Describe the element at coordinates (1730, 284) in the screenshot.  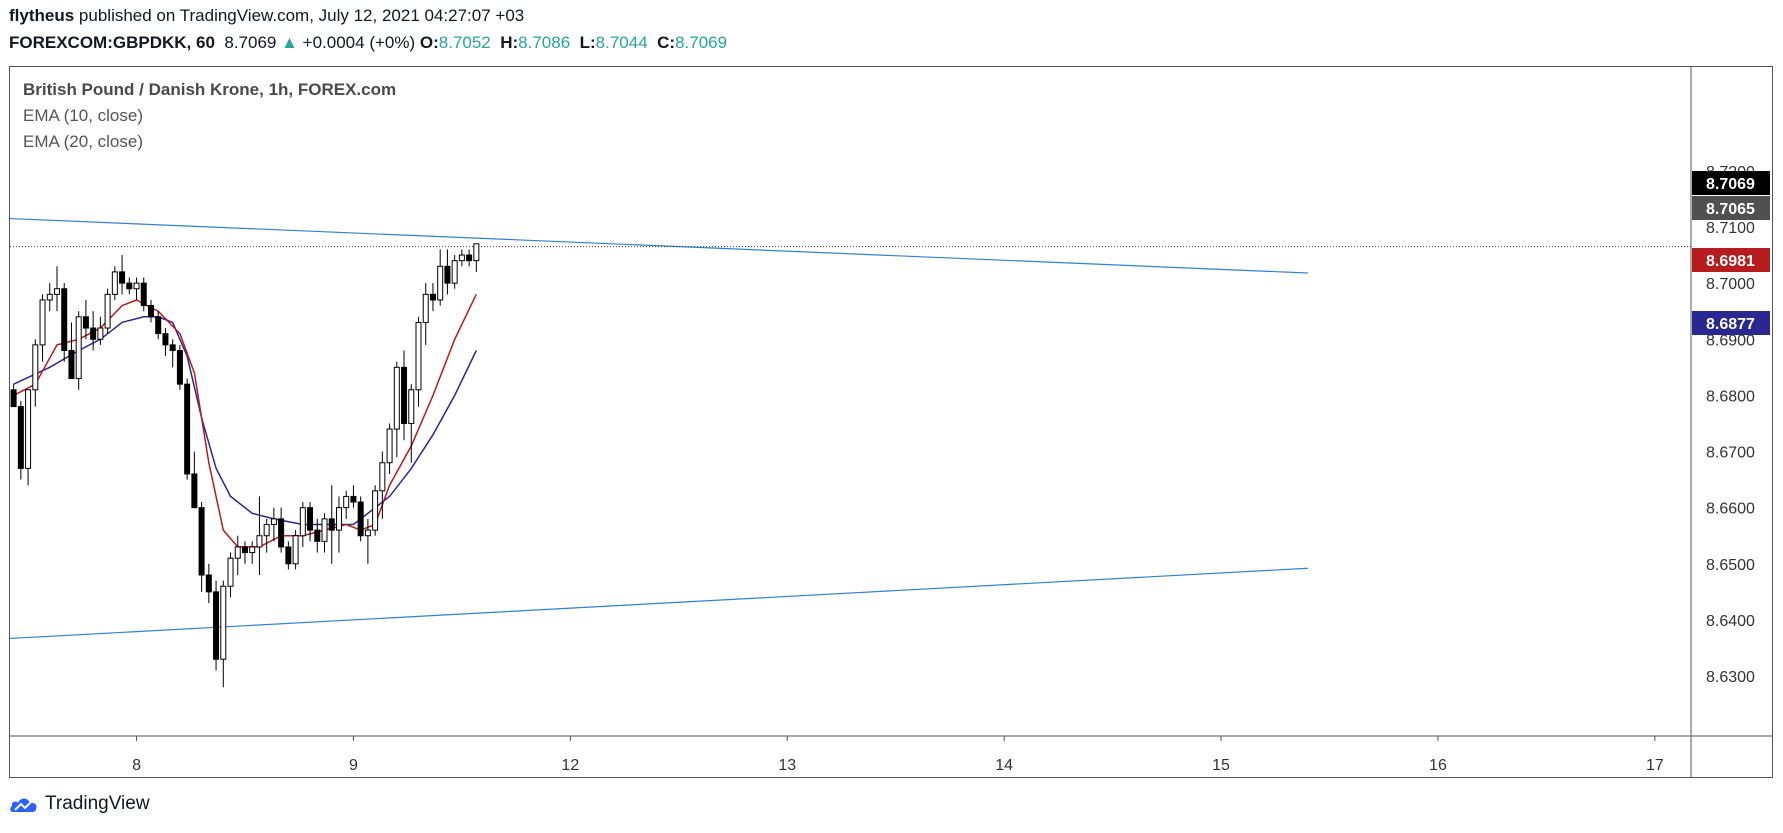
I see `y-tick-label: 8.7000` at that location.